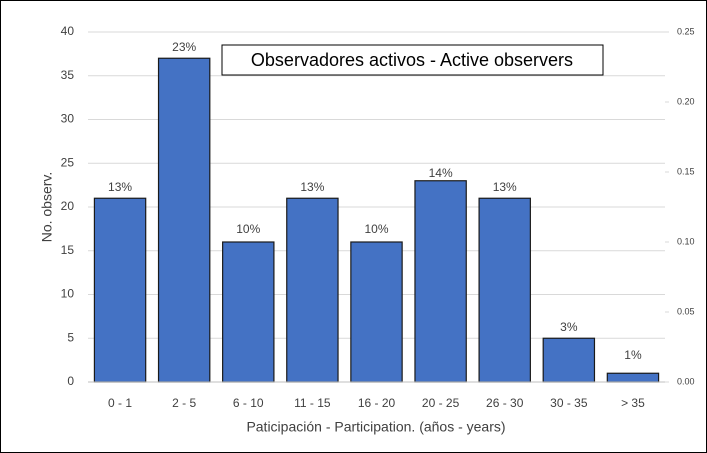 Image resolution: width=707 pixels, height=453 pixels. I want to click on x-tick-label: 0 - 1, so click(120, 403).